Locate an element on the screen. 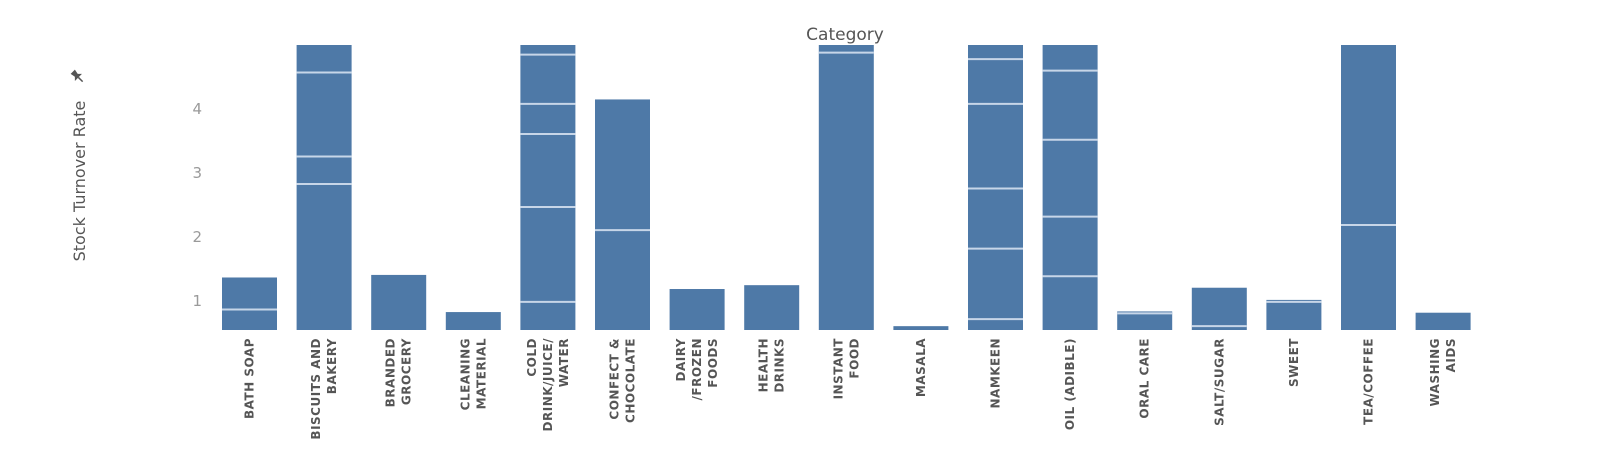  category-label-line: BRANDED is located at coordinates (391, 372).